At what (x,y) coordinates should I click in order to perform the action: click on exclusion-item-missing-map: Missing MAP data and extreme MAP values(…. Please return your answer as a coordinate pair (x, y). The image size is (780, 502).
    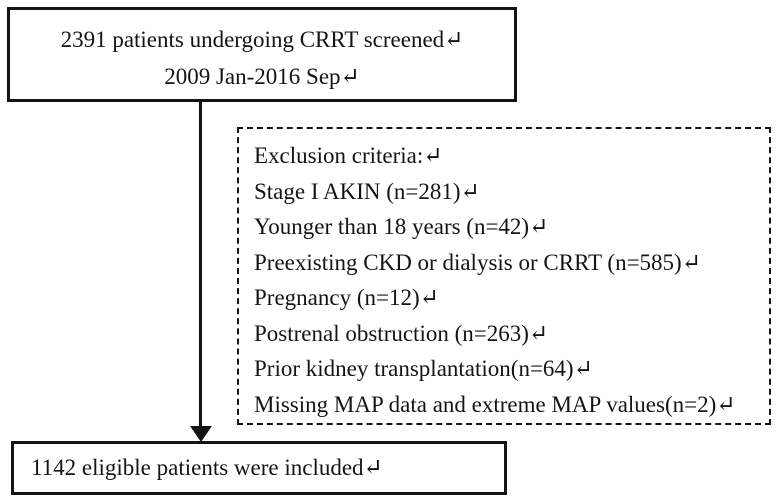
    Looking at the image, I should click on (495, 404).